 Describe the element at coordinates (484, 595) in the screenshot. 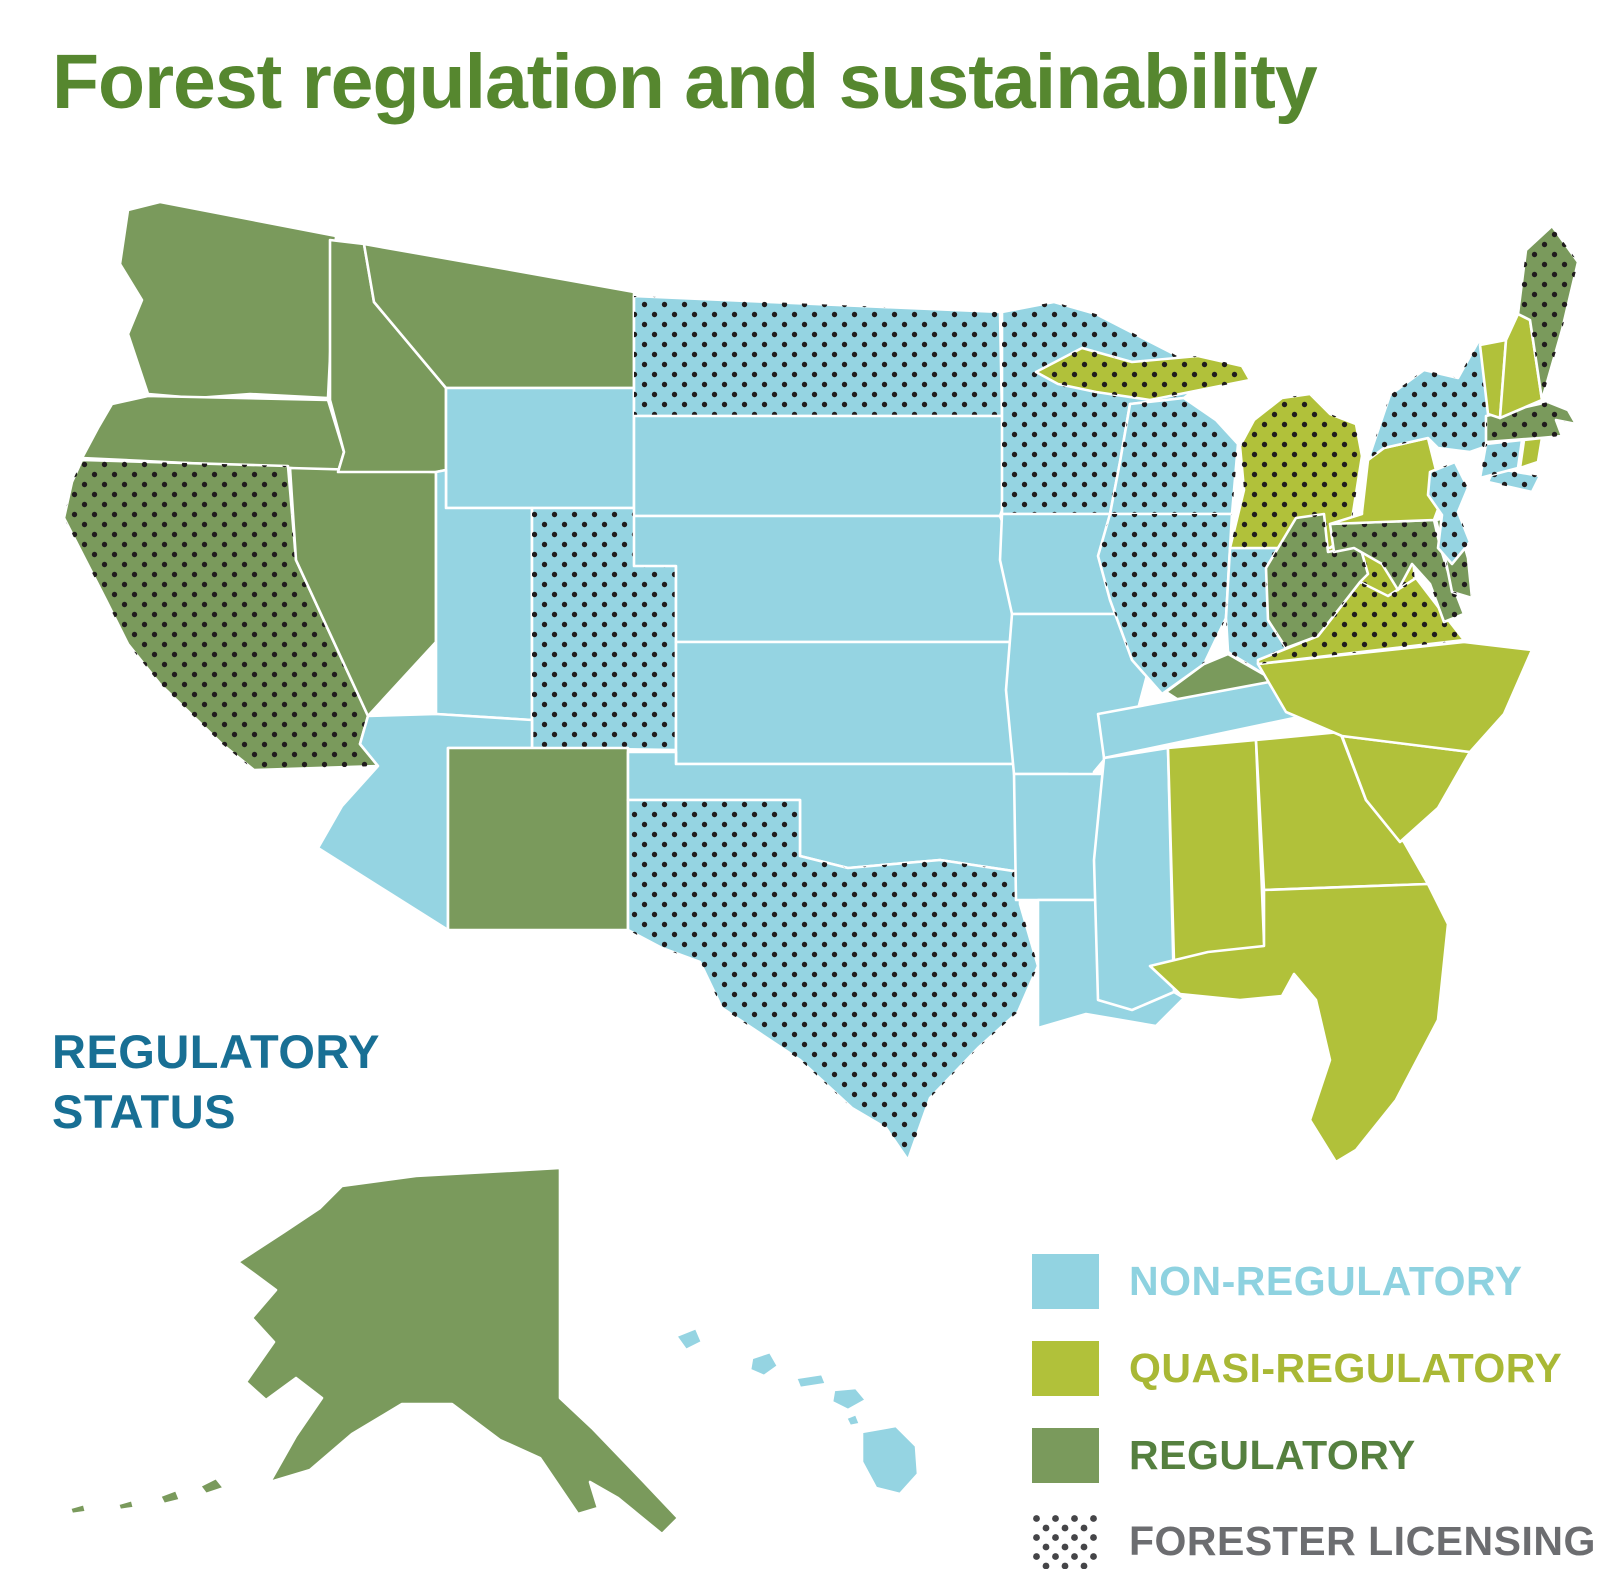

I see `state-ut: Utah` at that location.